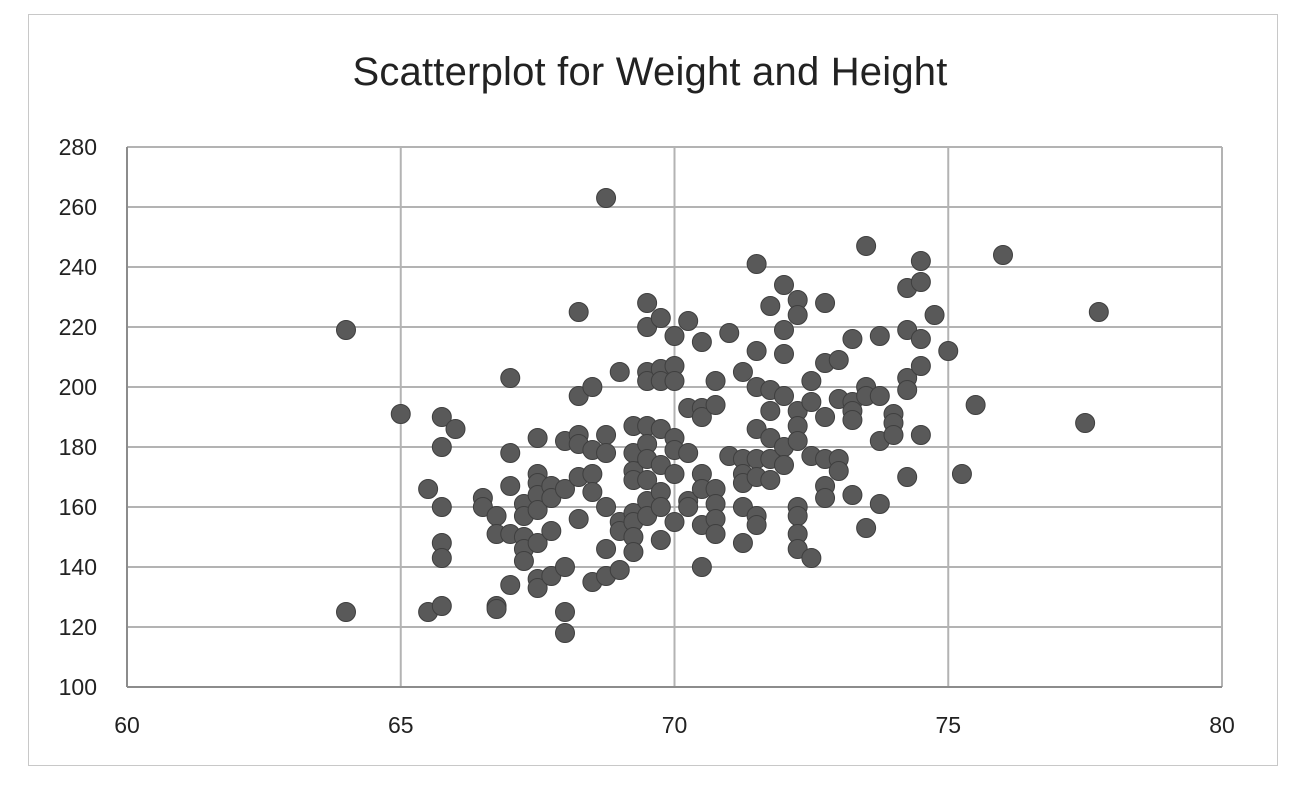  What do you see at coordinates (650, 72) in the screenshot?
I see `chart-title: Scatterplot for Weight and Height` at bounding box center [650, 72].